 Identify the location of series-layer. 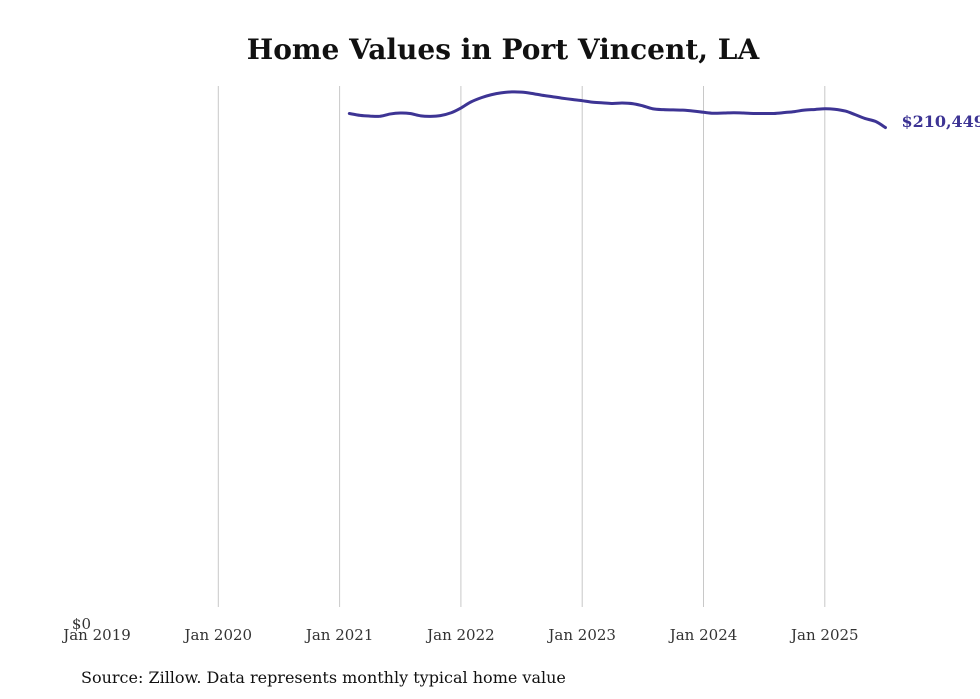
(617, 110).